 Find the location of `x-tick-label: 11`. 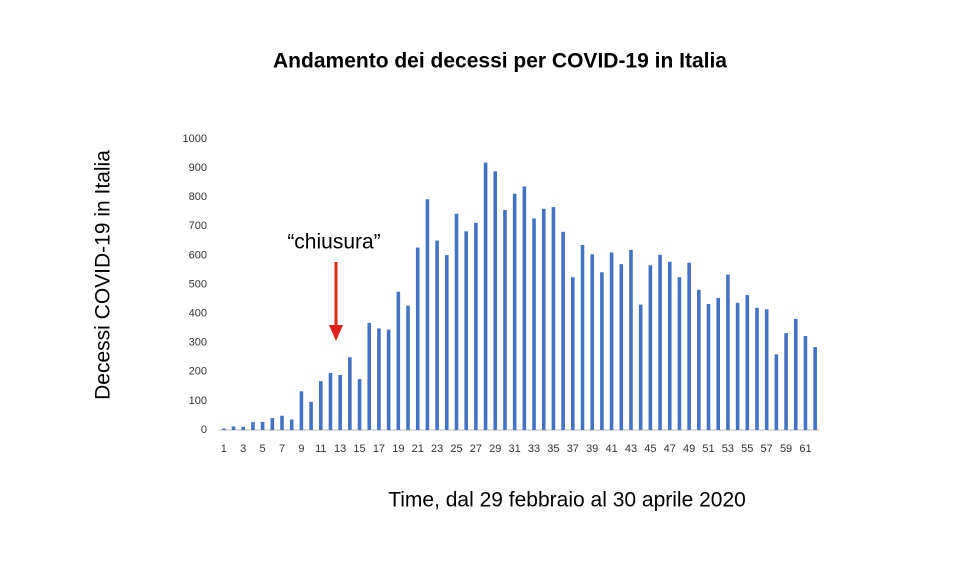

x-tick-label: 11 is located at coordinates (320, 449).